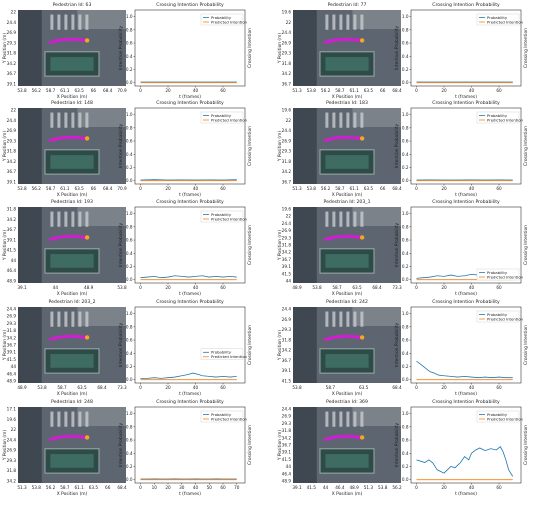  What do you see at coordinates (12, 345) in the screenshot?
I see `map-y-tick-label: 36.7` at bounding box center [12, 345].